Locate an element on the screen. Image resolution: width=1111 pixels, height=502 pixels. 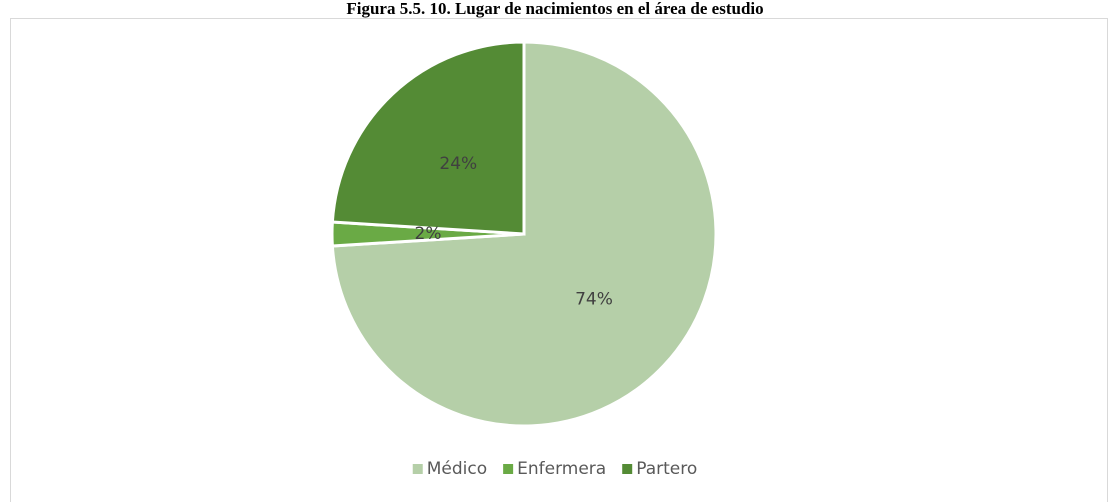
pie-slice is located at coordinates (428, 138).